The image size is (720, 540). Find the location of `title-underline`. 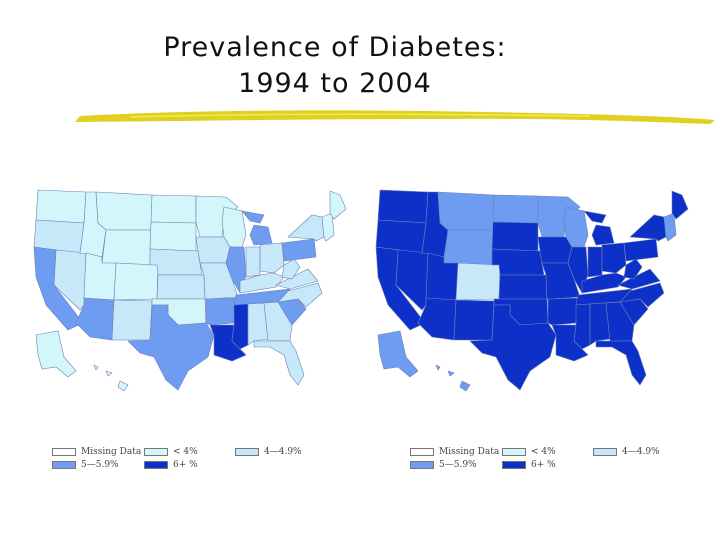

title-underline is located at coordinates (395, 117).